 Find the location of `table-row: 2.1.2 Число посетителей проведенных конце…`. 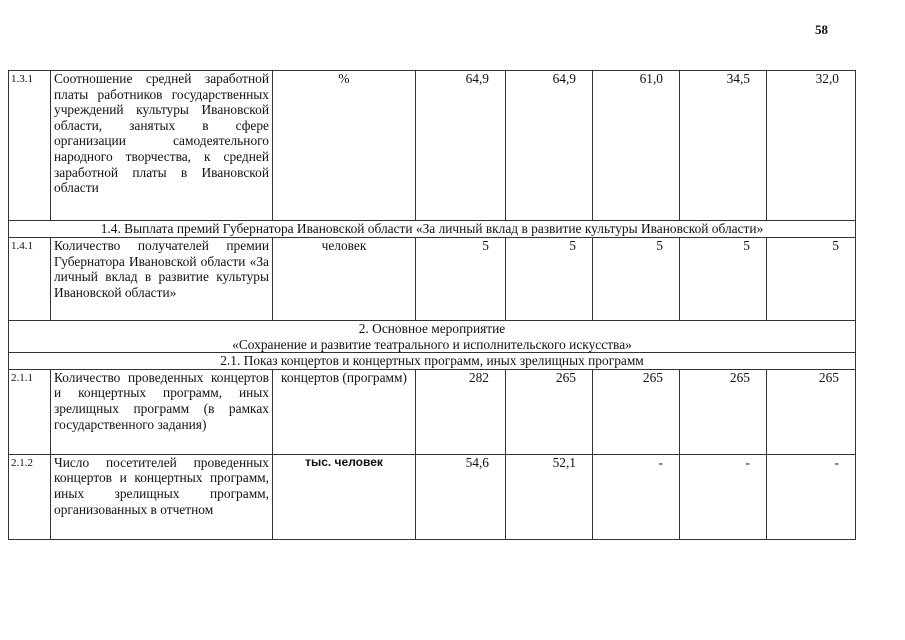

table-row: 2.1.2 Число посетителей проведенных конце… is located at coordinates (432, 496).